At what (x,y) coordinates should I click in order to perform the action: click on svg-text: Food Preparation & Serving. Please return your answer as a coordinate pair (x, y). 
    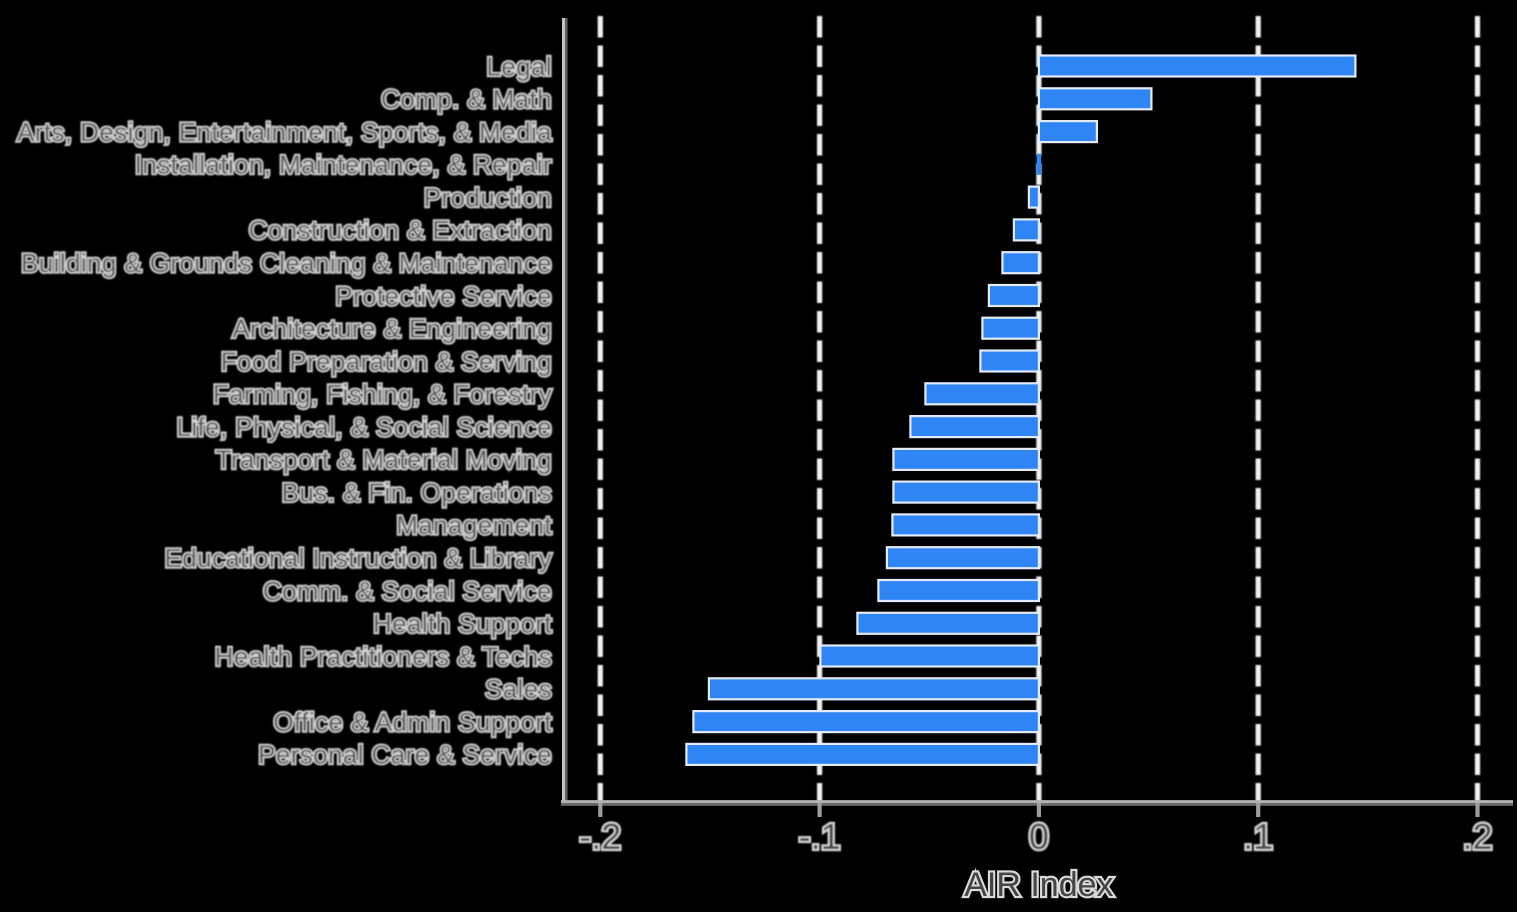
    Looking at the image, I should click on (386, 361).